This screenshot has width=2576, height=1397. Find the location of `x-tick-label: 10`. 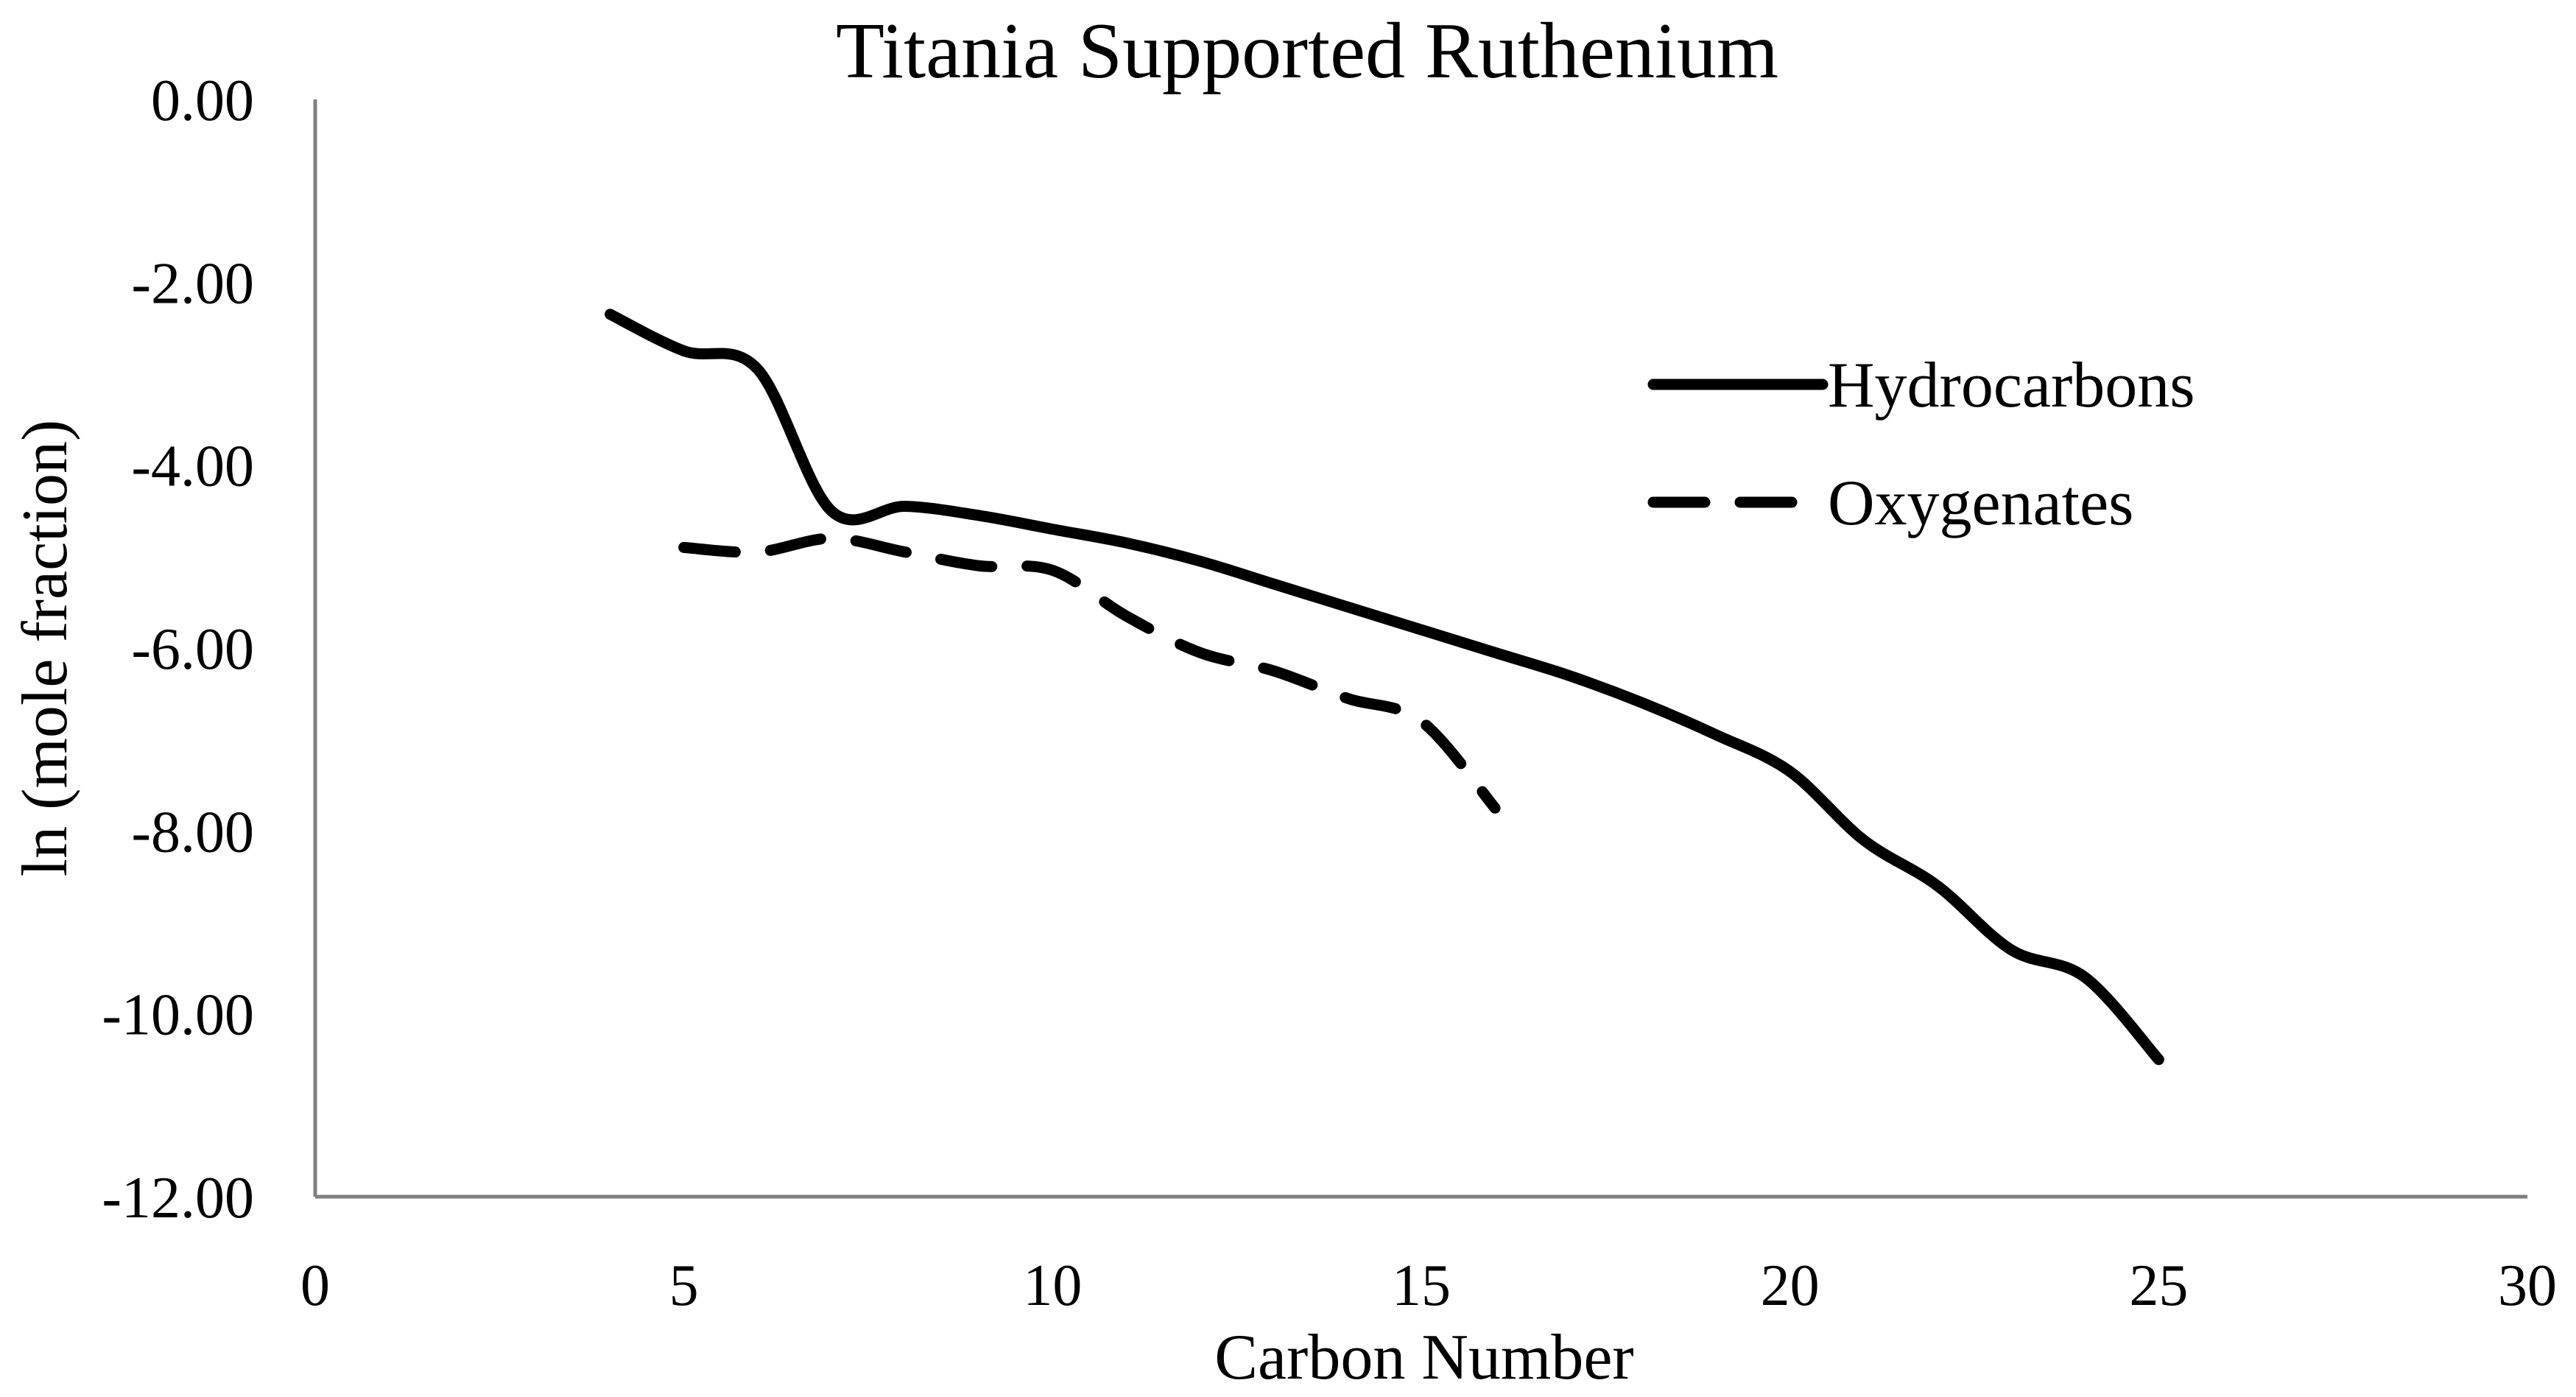

x-tick-label: 10 is located at coordinates (1052, 1285).